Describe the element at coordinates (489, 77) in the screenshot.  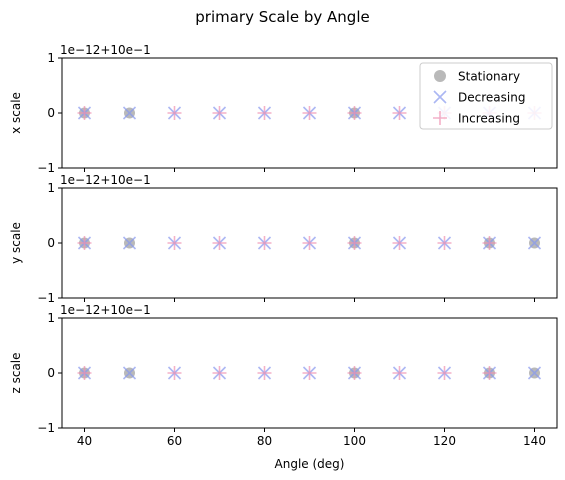
I see `legend-label: Stationary` at that location.